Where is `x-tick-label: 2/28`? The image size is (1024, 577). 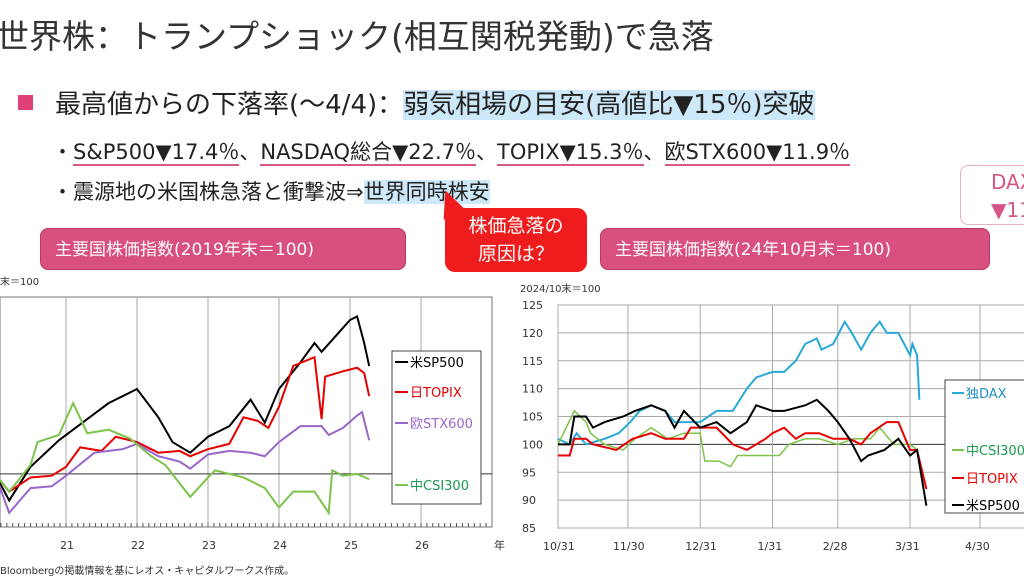 x-tick-label: 2/28 is located at coordinates (835, 546).